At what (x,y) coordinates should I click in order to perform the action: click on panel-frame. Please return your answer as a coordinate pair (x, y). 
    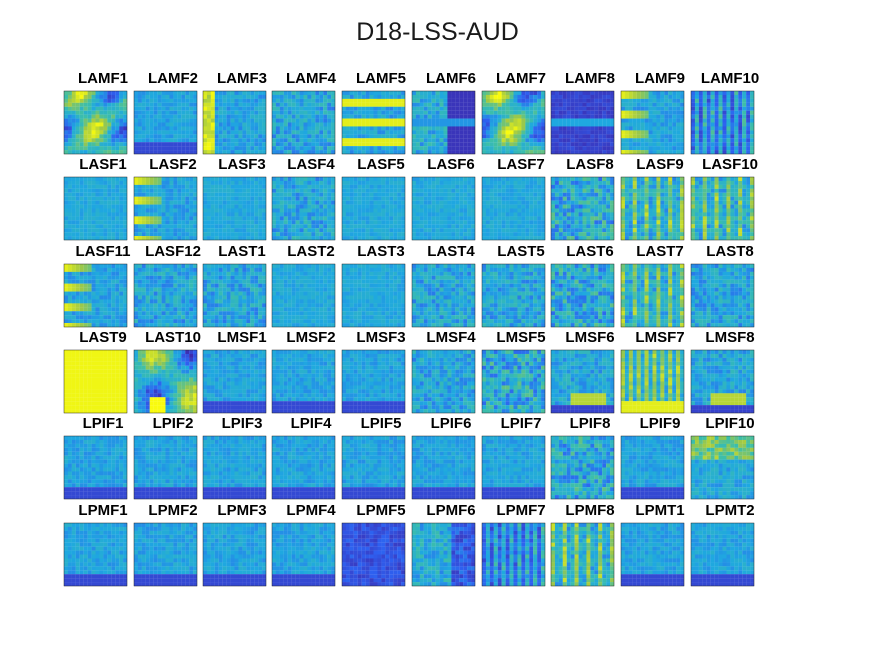
    Looking at the image, I should click on (443, 208).